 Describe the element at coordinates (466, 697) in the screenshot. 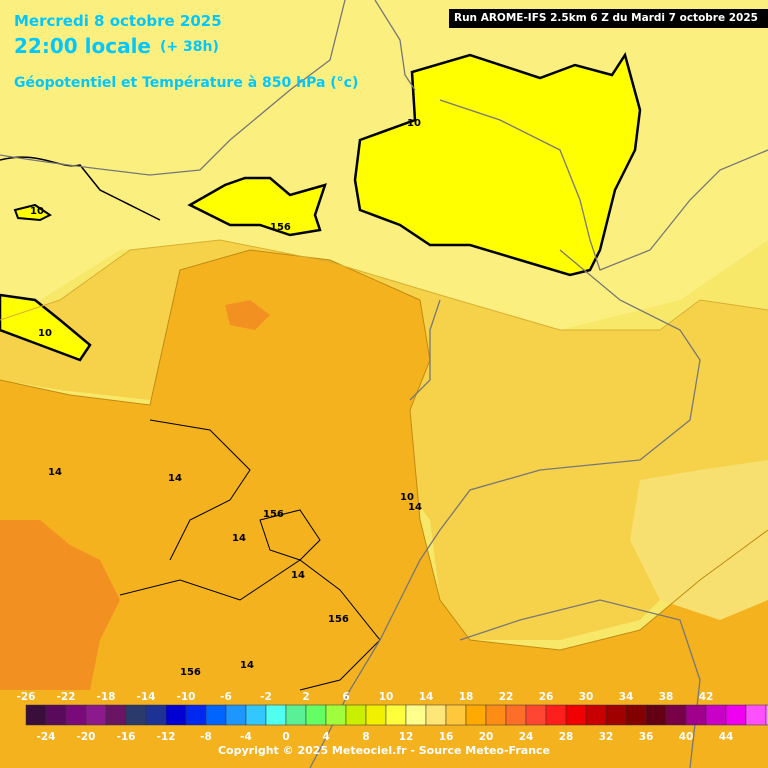

I see `legend-top-label: 18` at that location.